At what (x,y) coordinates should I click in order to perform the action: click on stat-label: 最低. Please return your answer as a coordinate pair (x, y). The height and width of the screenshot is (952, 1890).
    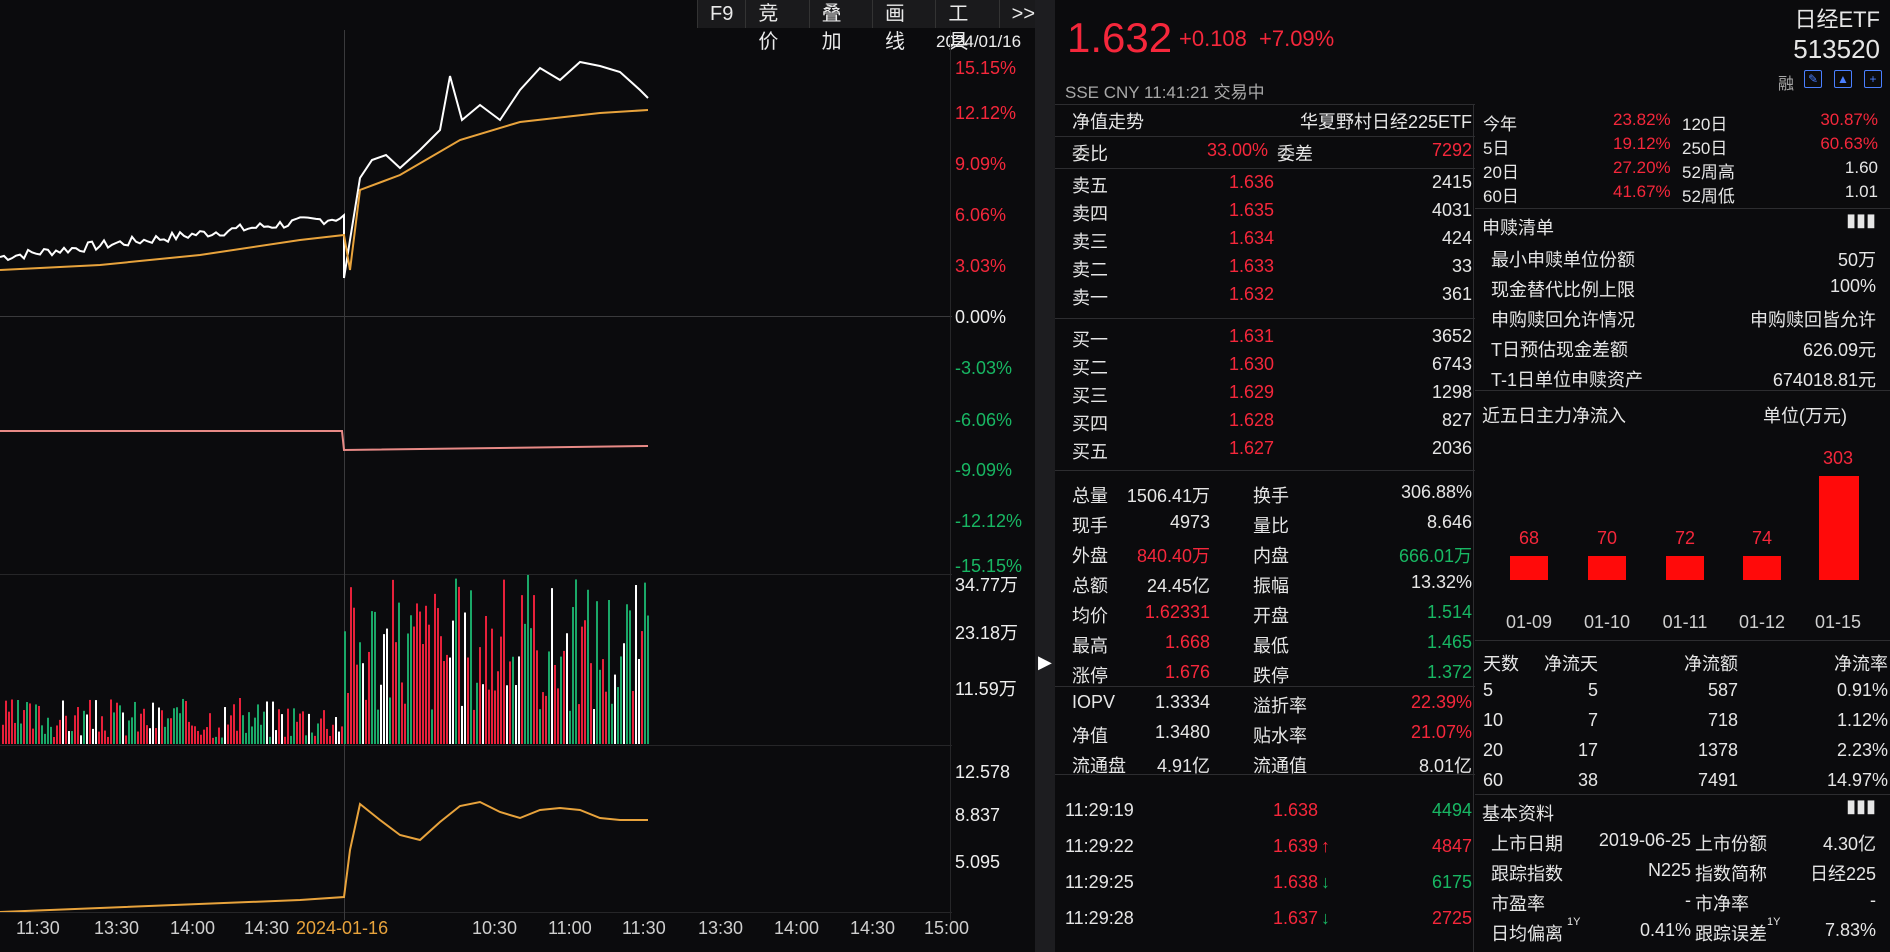
    Looking at the image, I should click on (1271, 646).